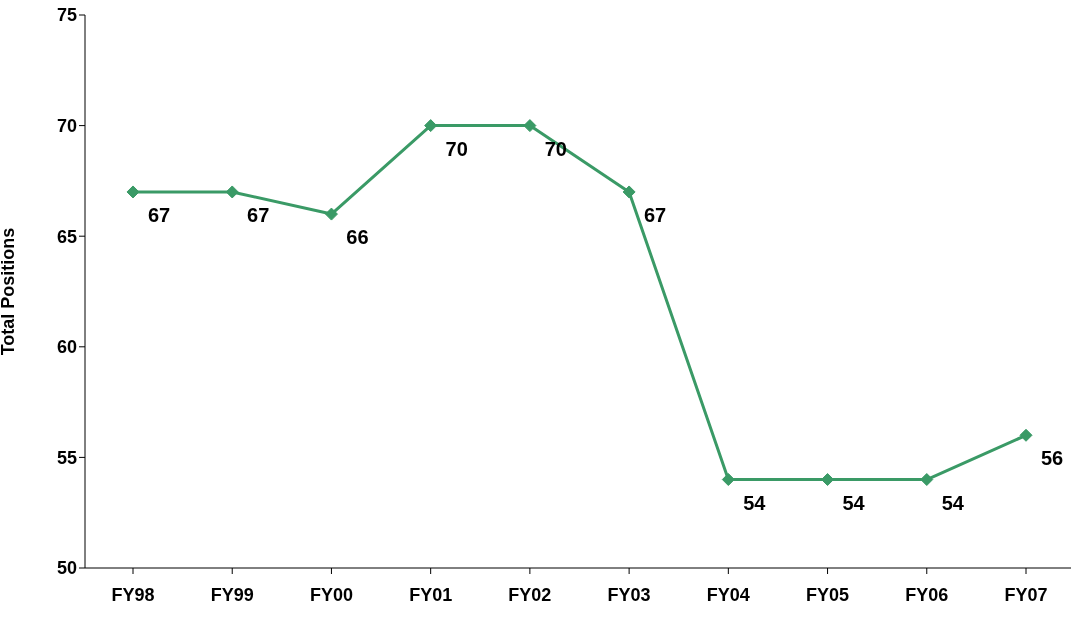  Describe the element at coordinates (1026, 594) in the screenshot. I see `x-tick-label: FY07` at that location.